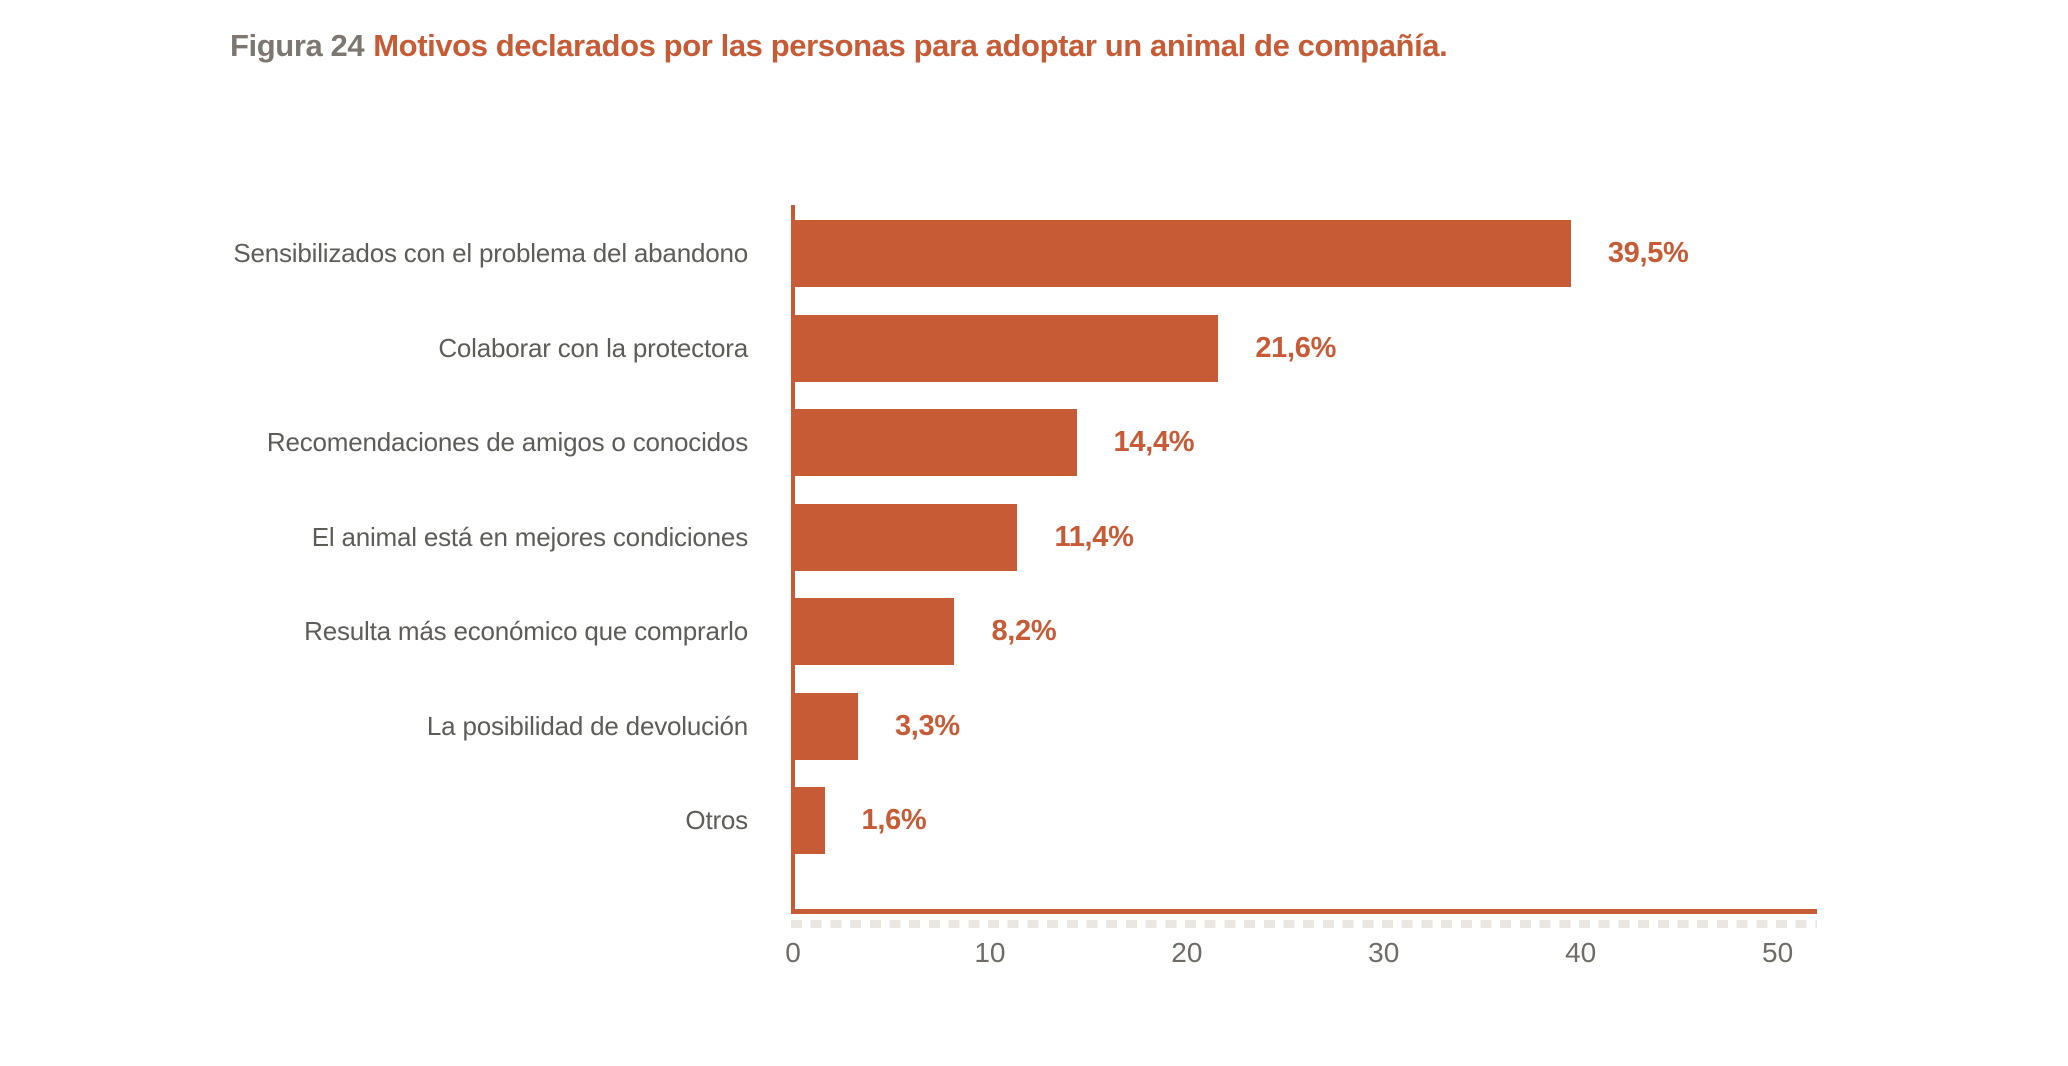 The height and width of the screenshot is (1066, 2068). What do you see at coordinates (860, 820) in the screenshot?
I see `bar-row: 1,6%` at bounding box center [860, 820].